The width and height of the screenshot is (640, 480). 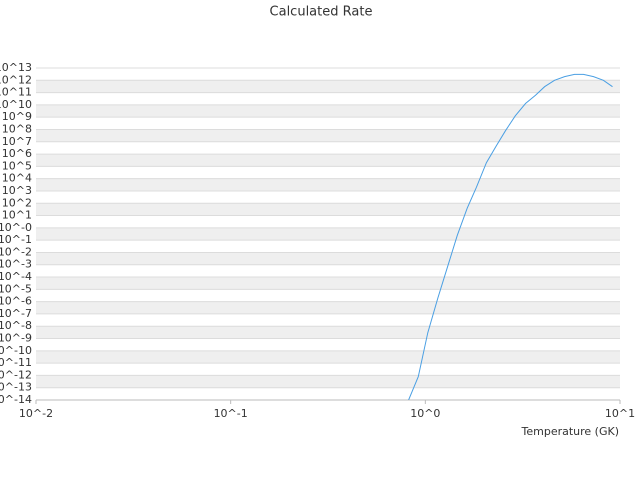 What do you see at coordinates (16, 399) in the screenshot?
I see `y-tick-label: 10^-14` at bounding box center [16, 399].